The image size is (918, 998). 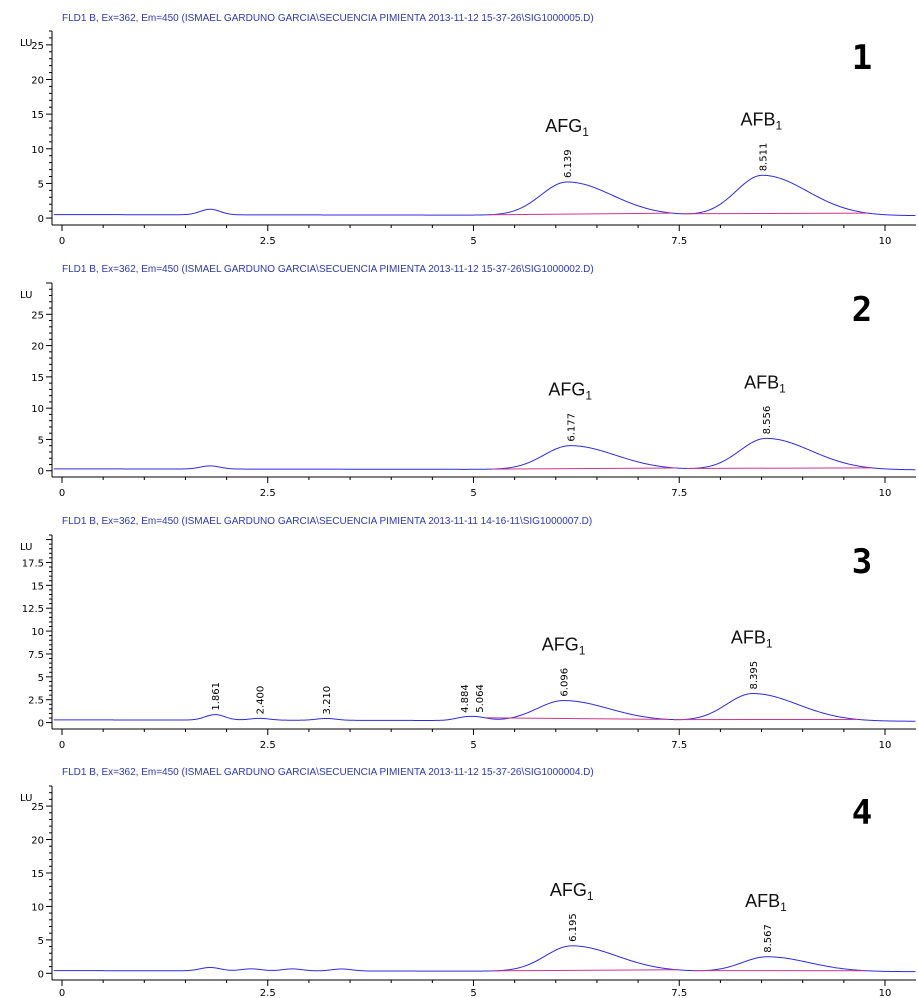 What do you see at coordinates (862, 813) in the screenshot?
I see `panel-number: 4` at bounding box center [862, 813].